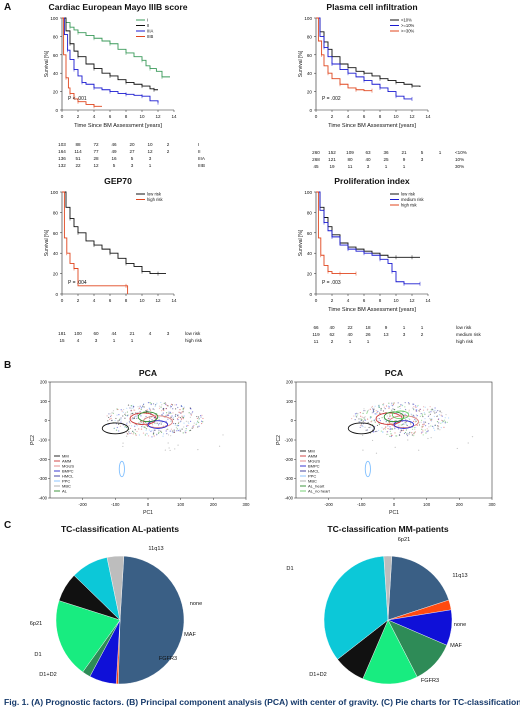 The width and height of the screenshot is (520, 714). Describe the element at coordinates (78, 158) in the screenshot. I see `km-stage-risk-cell: 51` at that location.